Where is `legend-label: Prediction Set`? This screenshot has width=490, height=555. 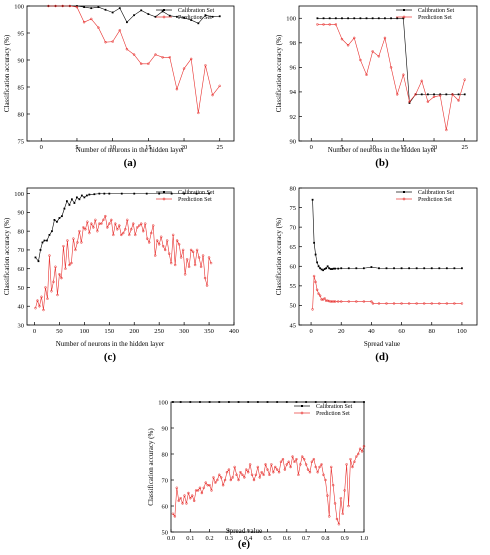 legend-label: Prediction Set is located at coordinates (195, 200).